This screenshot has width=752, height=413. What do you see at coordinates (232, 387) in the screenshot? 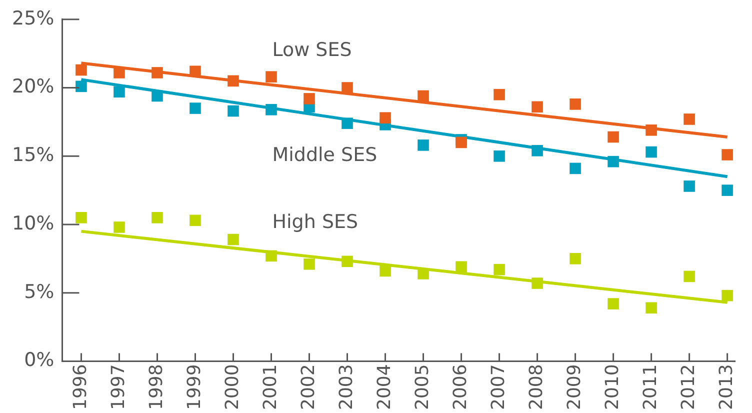
I see `x-tick-label: 2000` at bounding box center [232, 387].